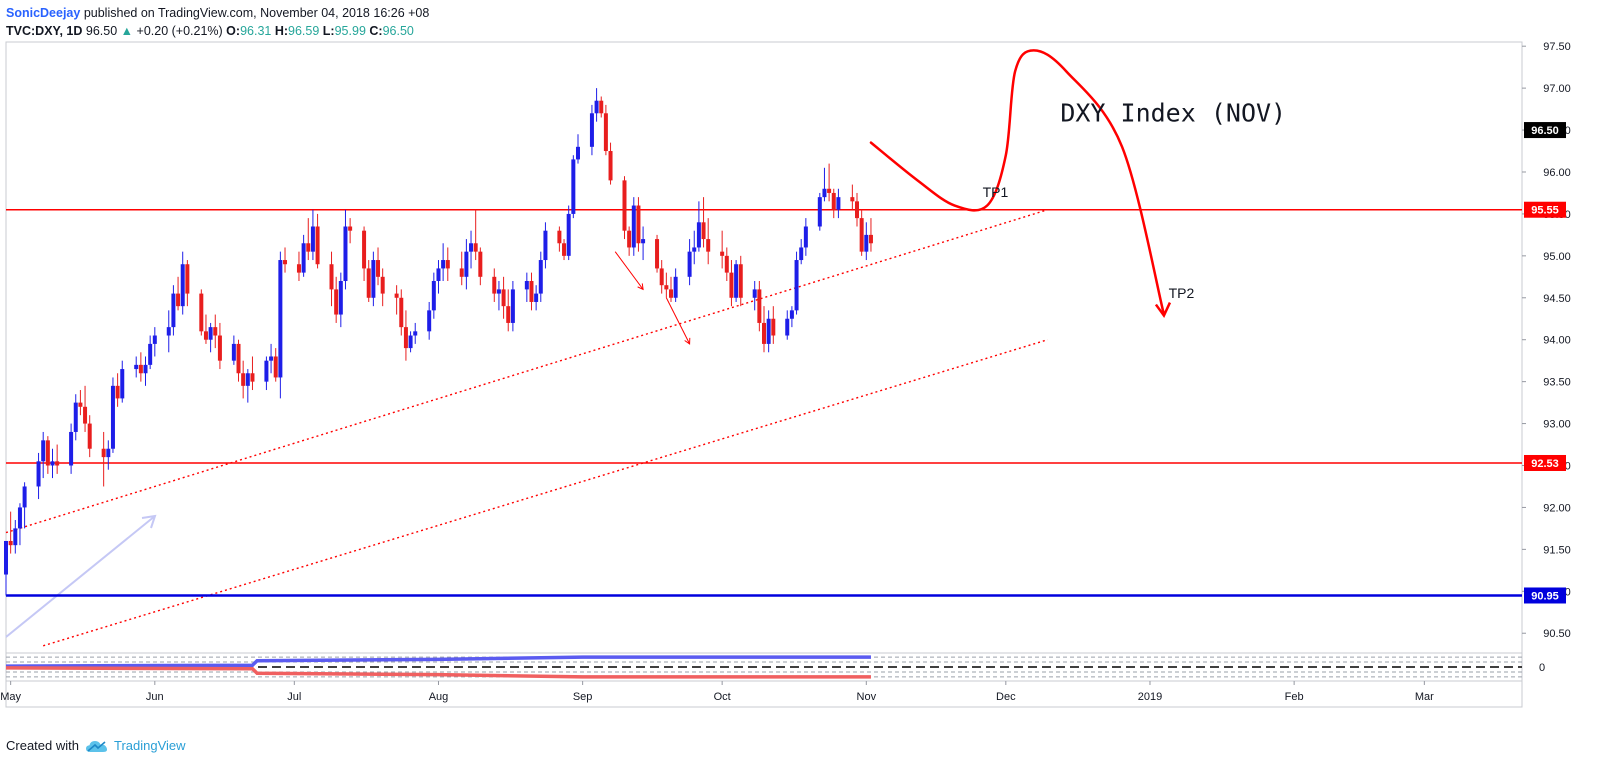 The height and width of the screenshot is (765, 1615). I want to click on projection-curve, so click(1017, 182).